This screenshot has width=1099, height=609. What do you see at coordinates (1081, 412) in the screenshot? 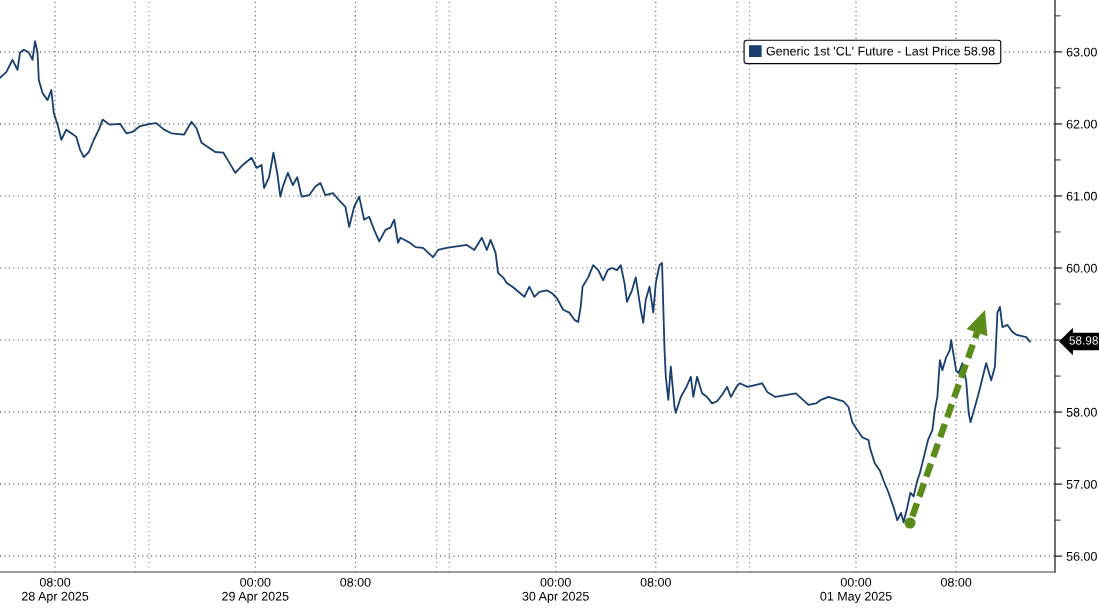
I see `y-tick-label: 58.00` at bounding box center [1081, 412].